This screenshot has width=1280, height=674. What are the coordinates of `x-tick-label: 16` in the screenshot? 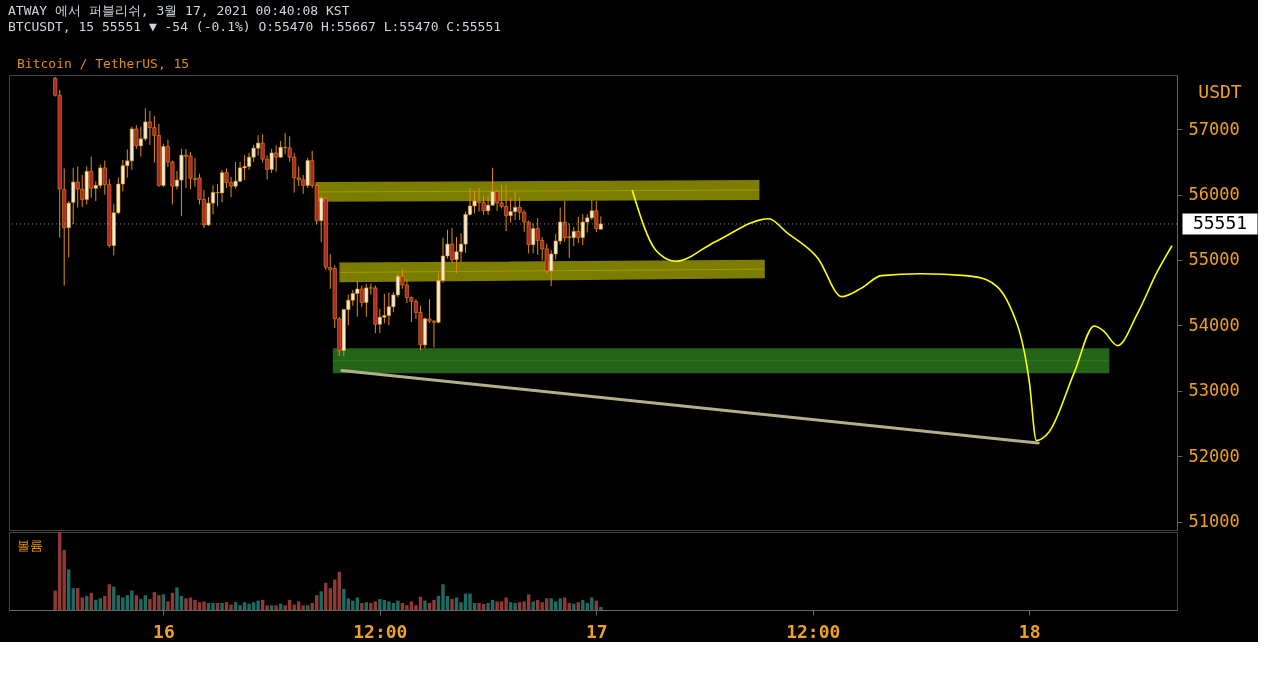 It's located at (164, 631).